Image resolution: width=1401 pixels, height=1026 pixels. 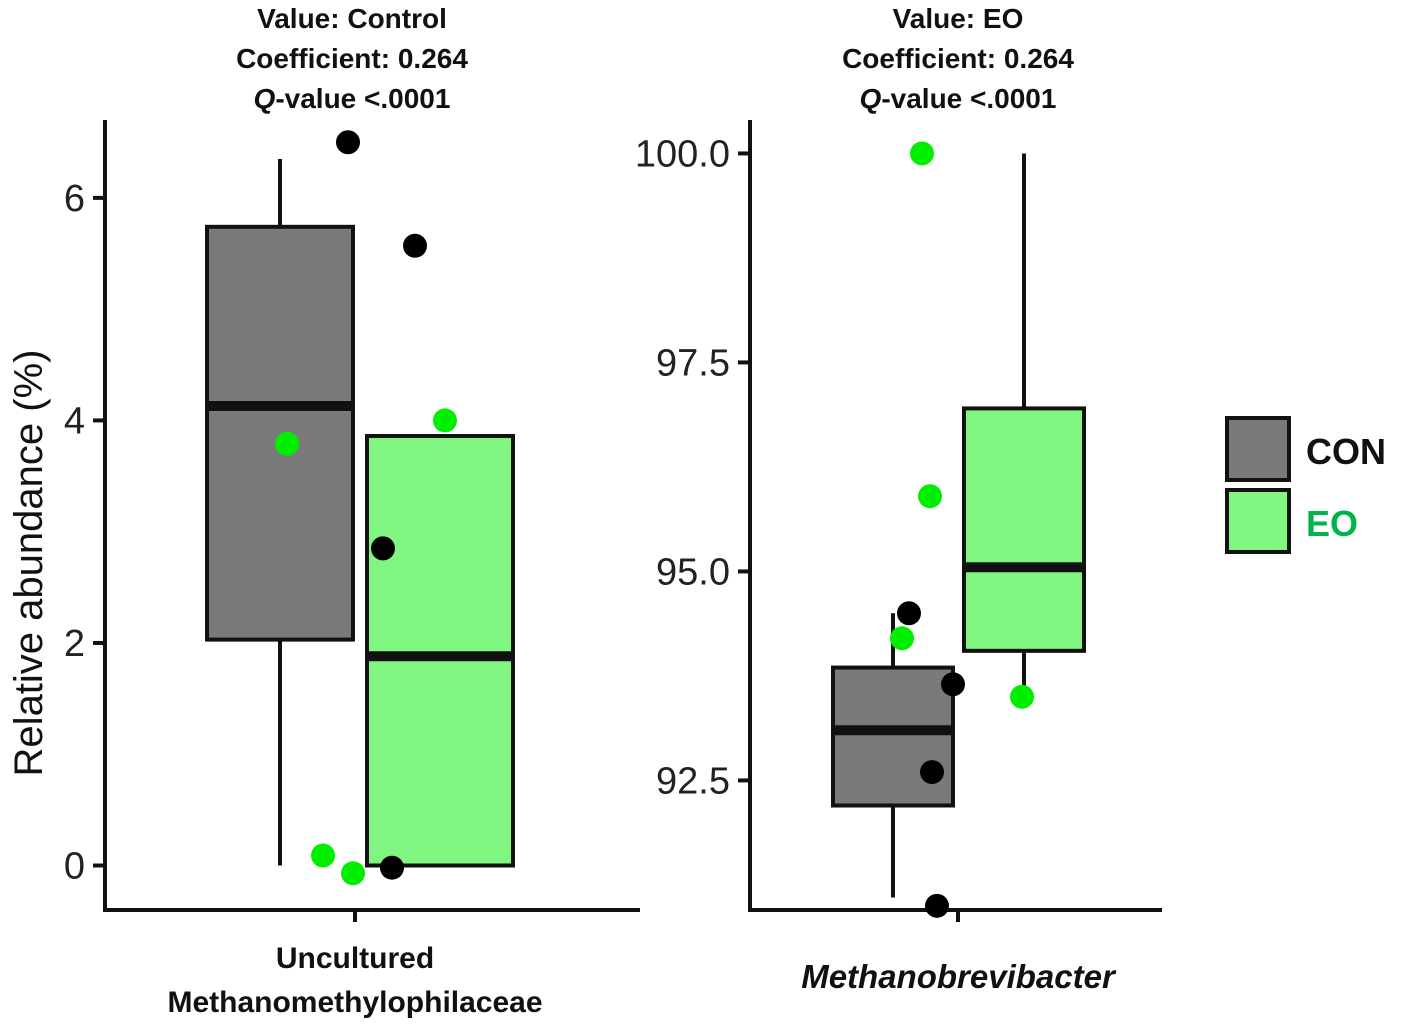 I want to click on legend: CON EO, so click(x=1305, y=485).